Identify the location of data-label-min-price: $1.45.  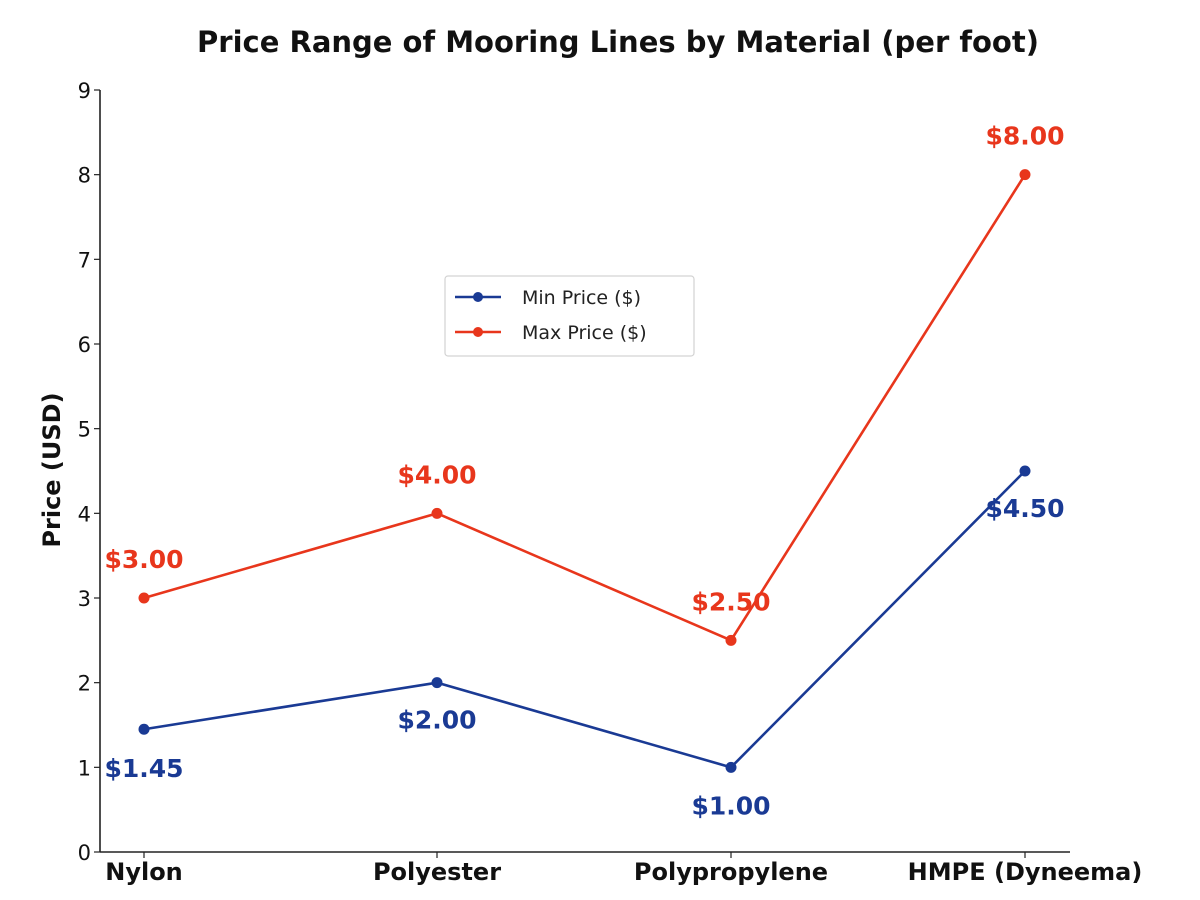
(143, 768).